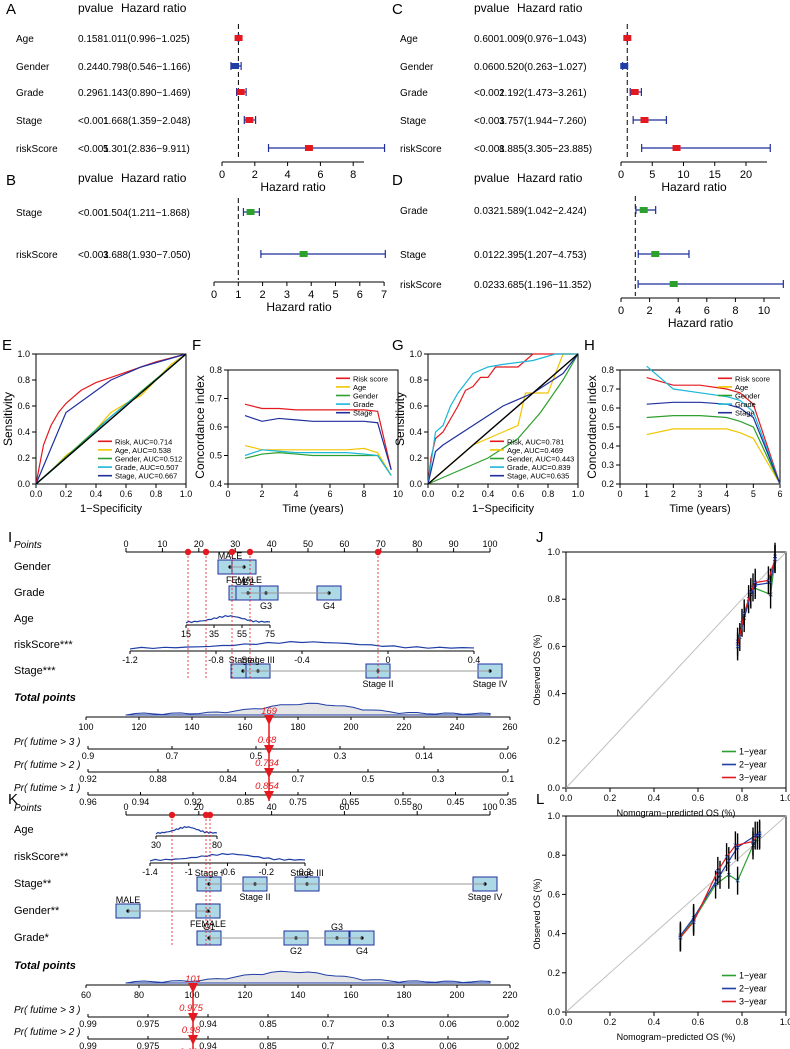  Describe the element at coordinates (96, 494) in the screenshot. I see `chart-e-xtick-label: 0.4` at that location.